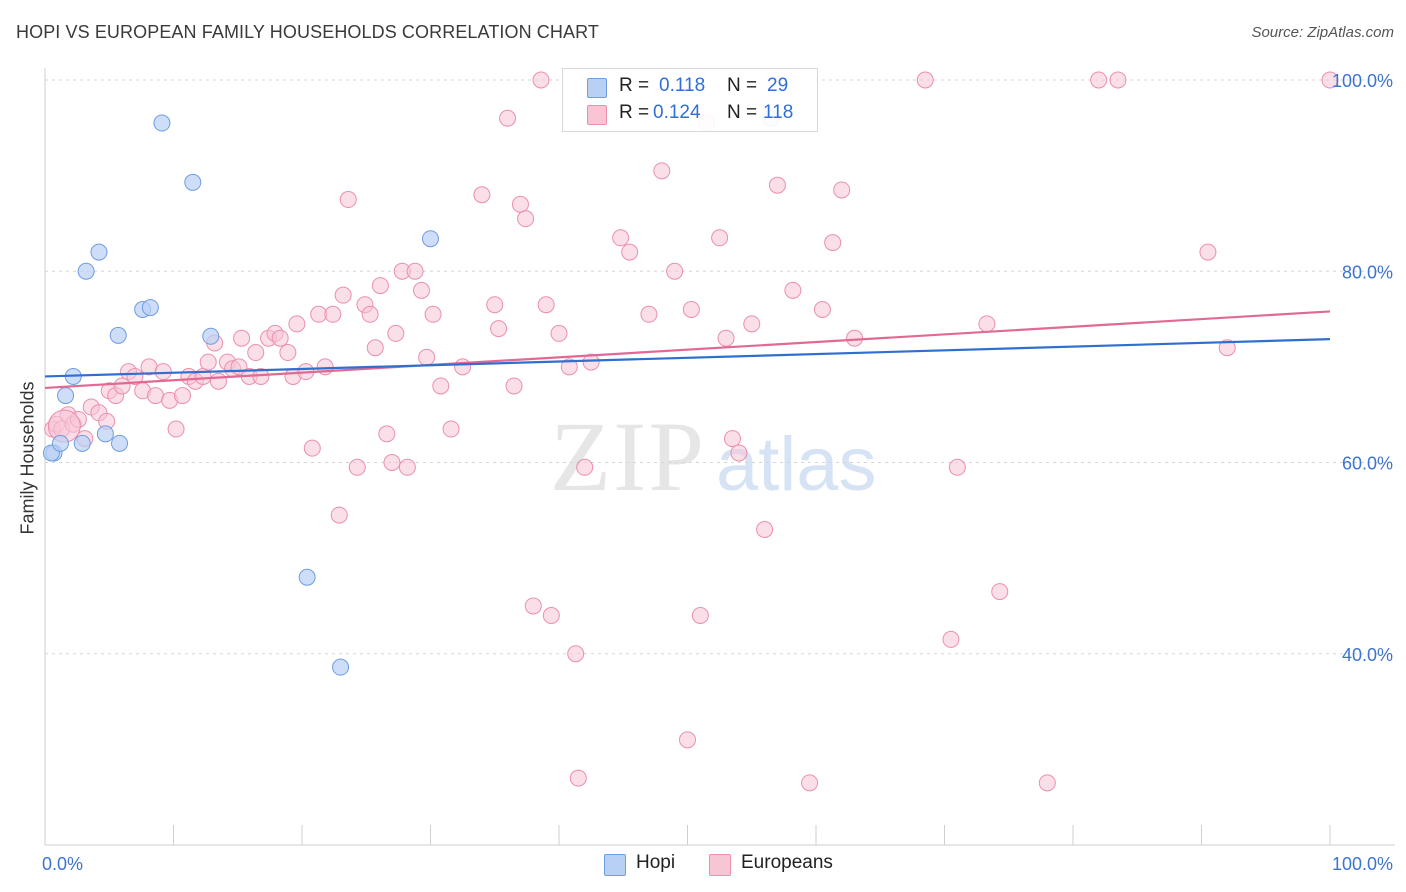 Image resolution: width=1406 pixels, height=892 pixels. Describe the element at coordinates (796, 464) in the screenshot. I see `watermark-atlas: atlas` at that location.